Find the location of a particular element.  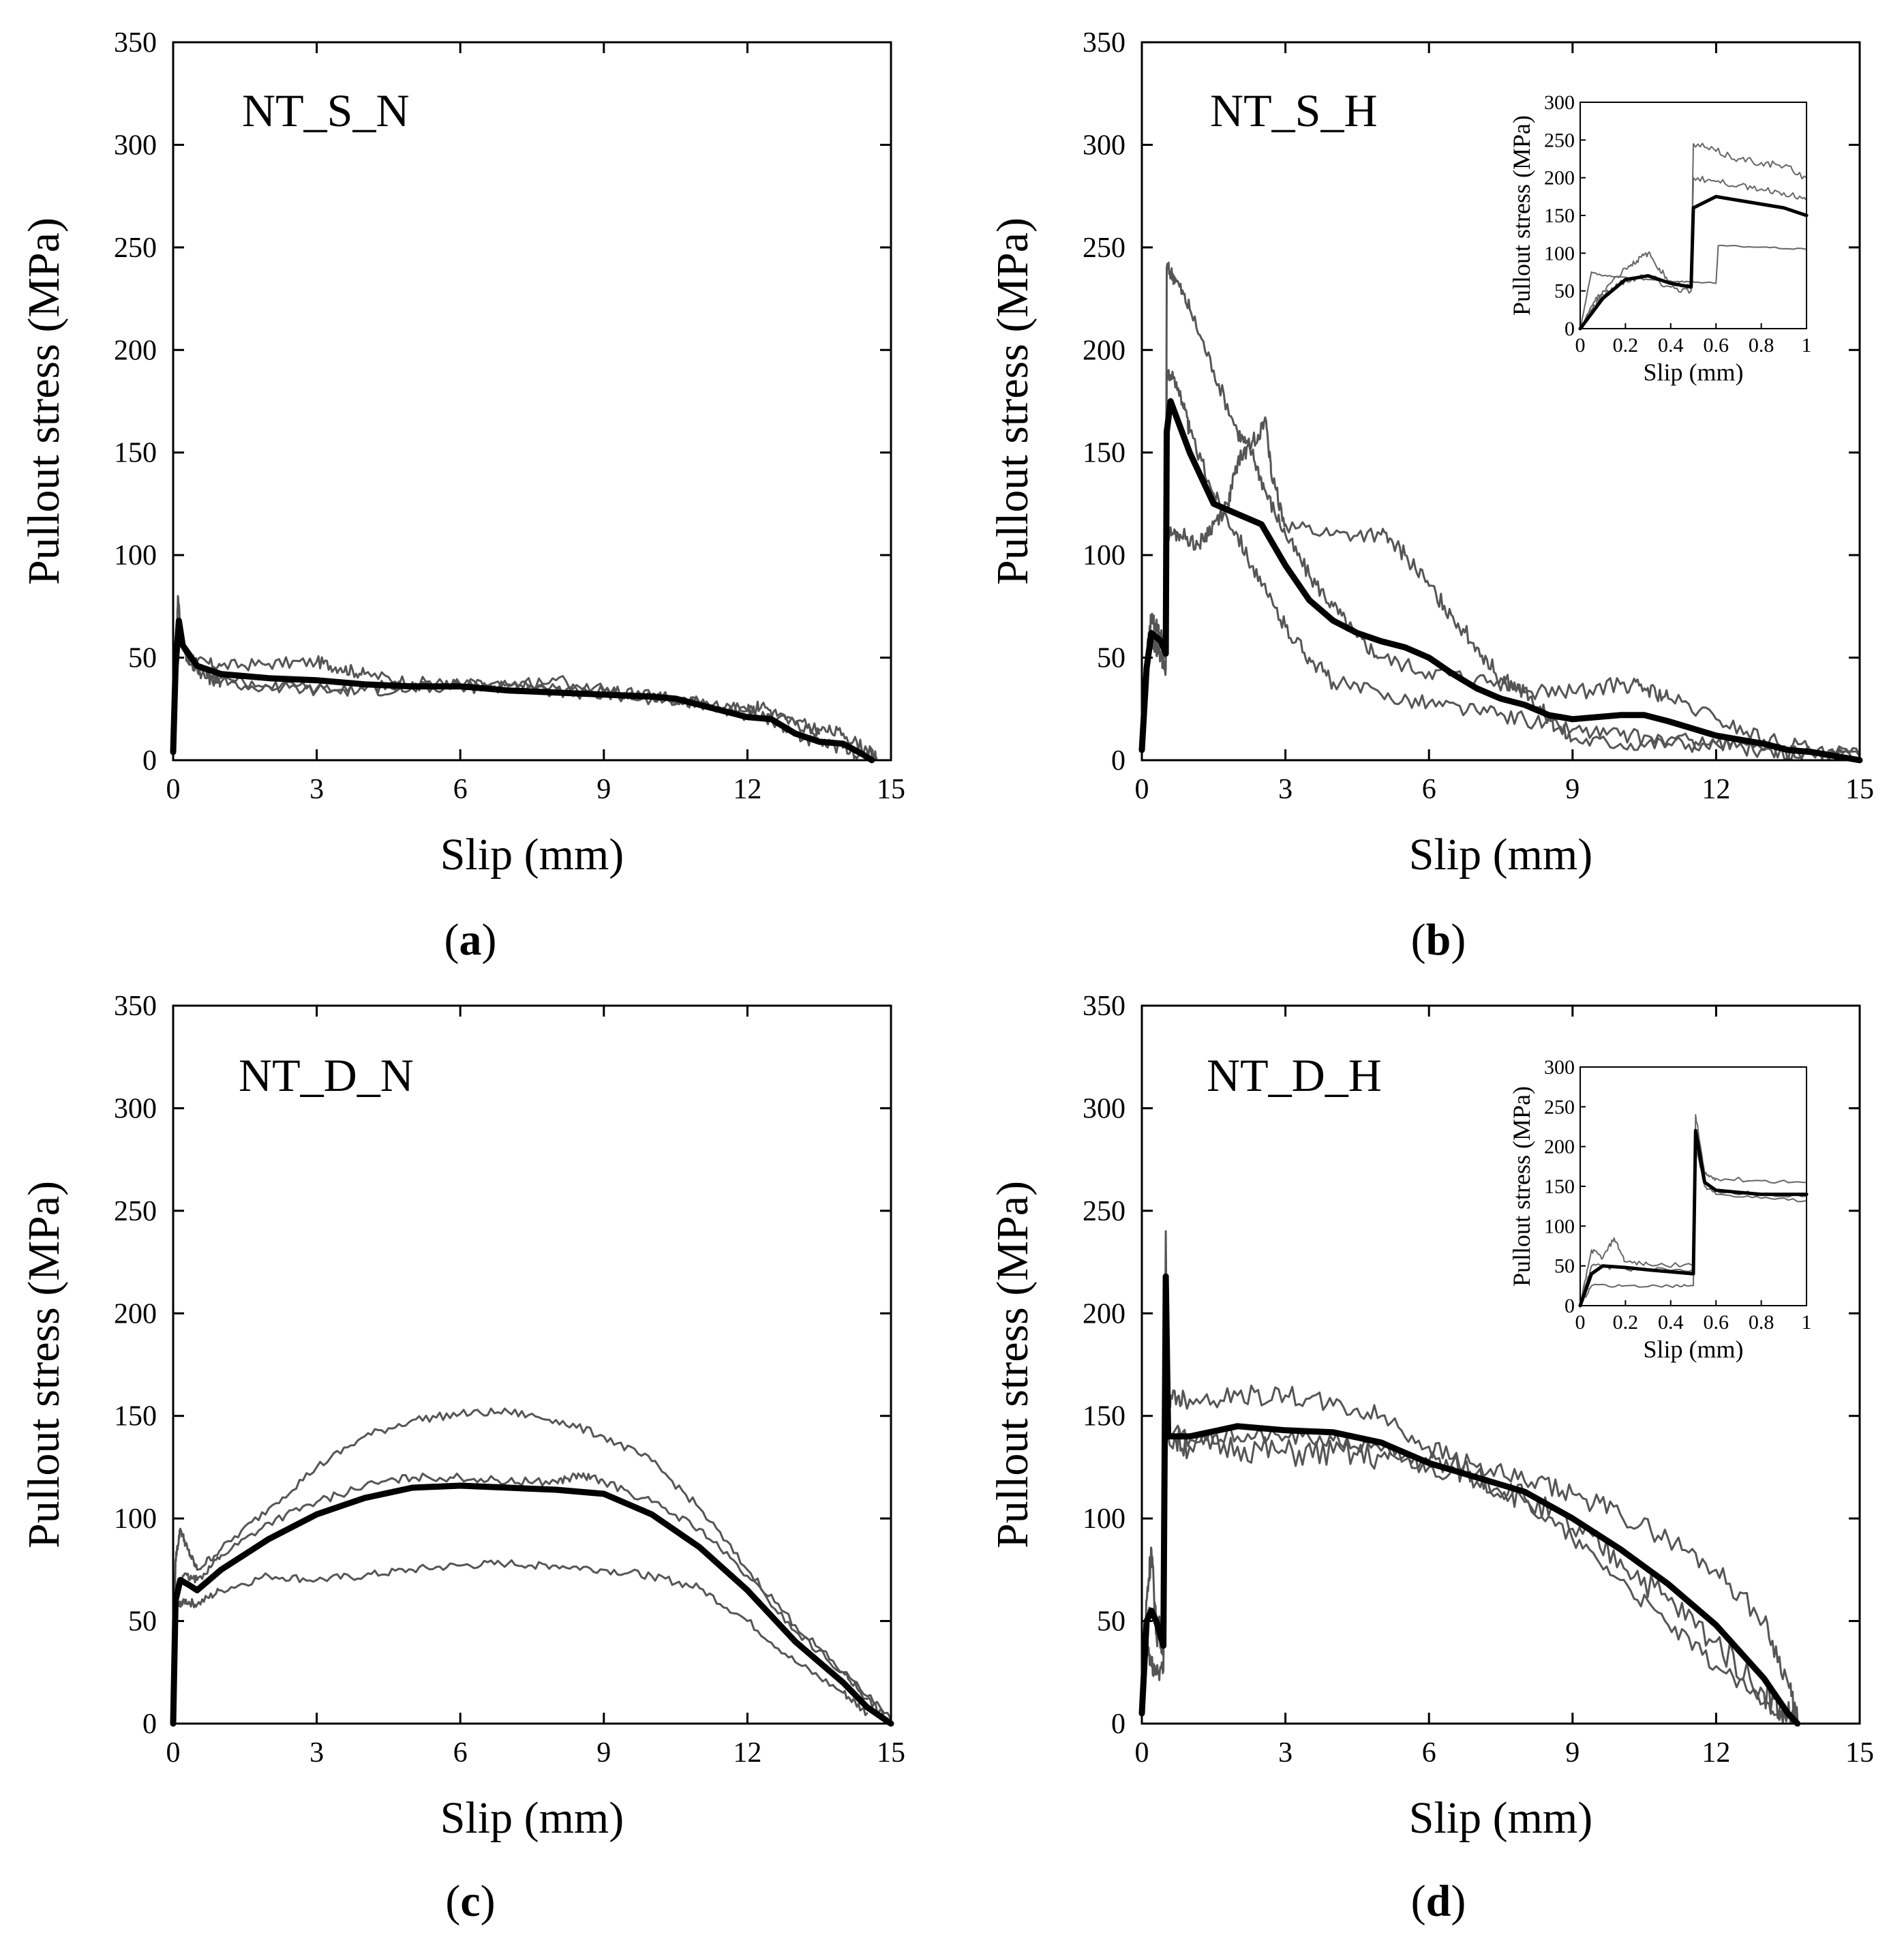

y-tick-label: 150 is located at coordinates (1104, 454).